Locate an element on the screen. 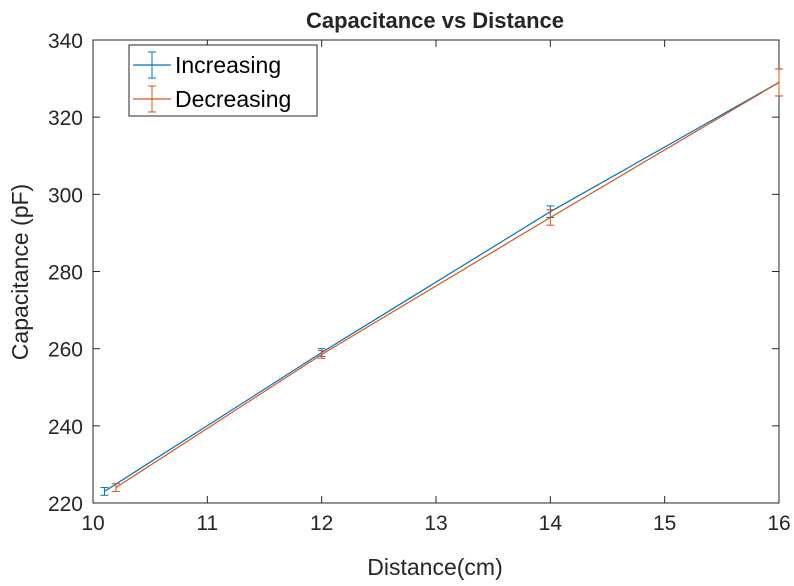  legend-entry: Increasing is located at coordinates (207, 65).